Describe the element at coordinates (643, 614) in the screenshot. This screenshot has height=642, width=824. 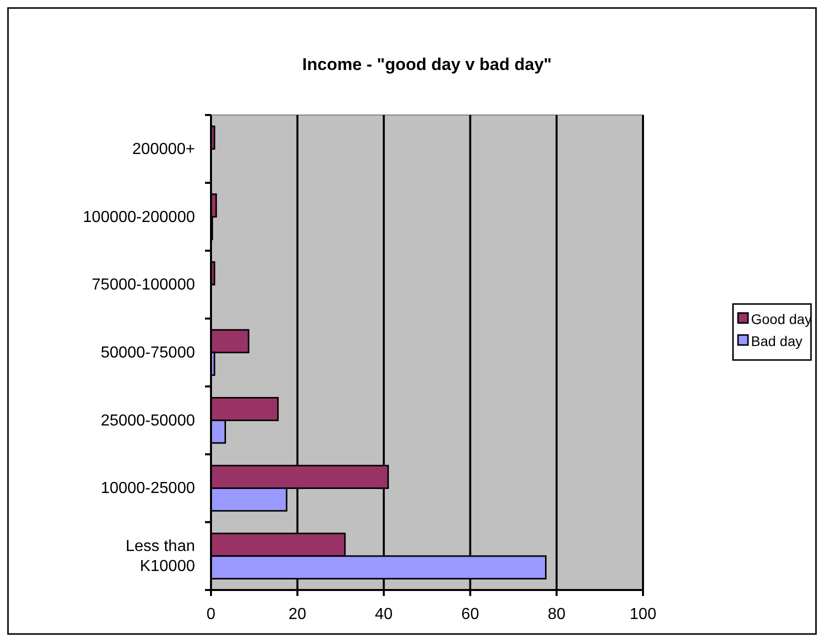
I see `x-tick-label: 100` at that location.